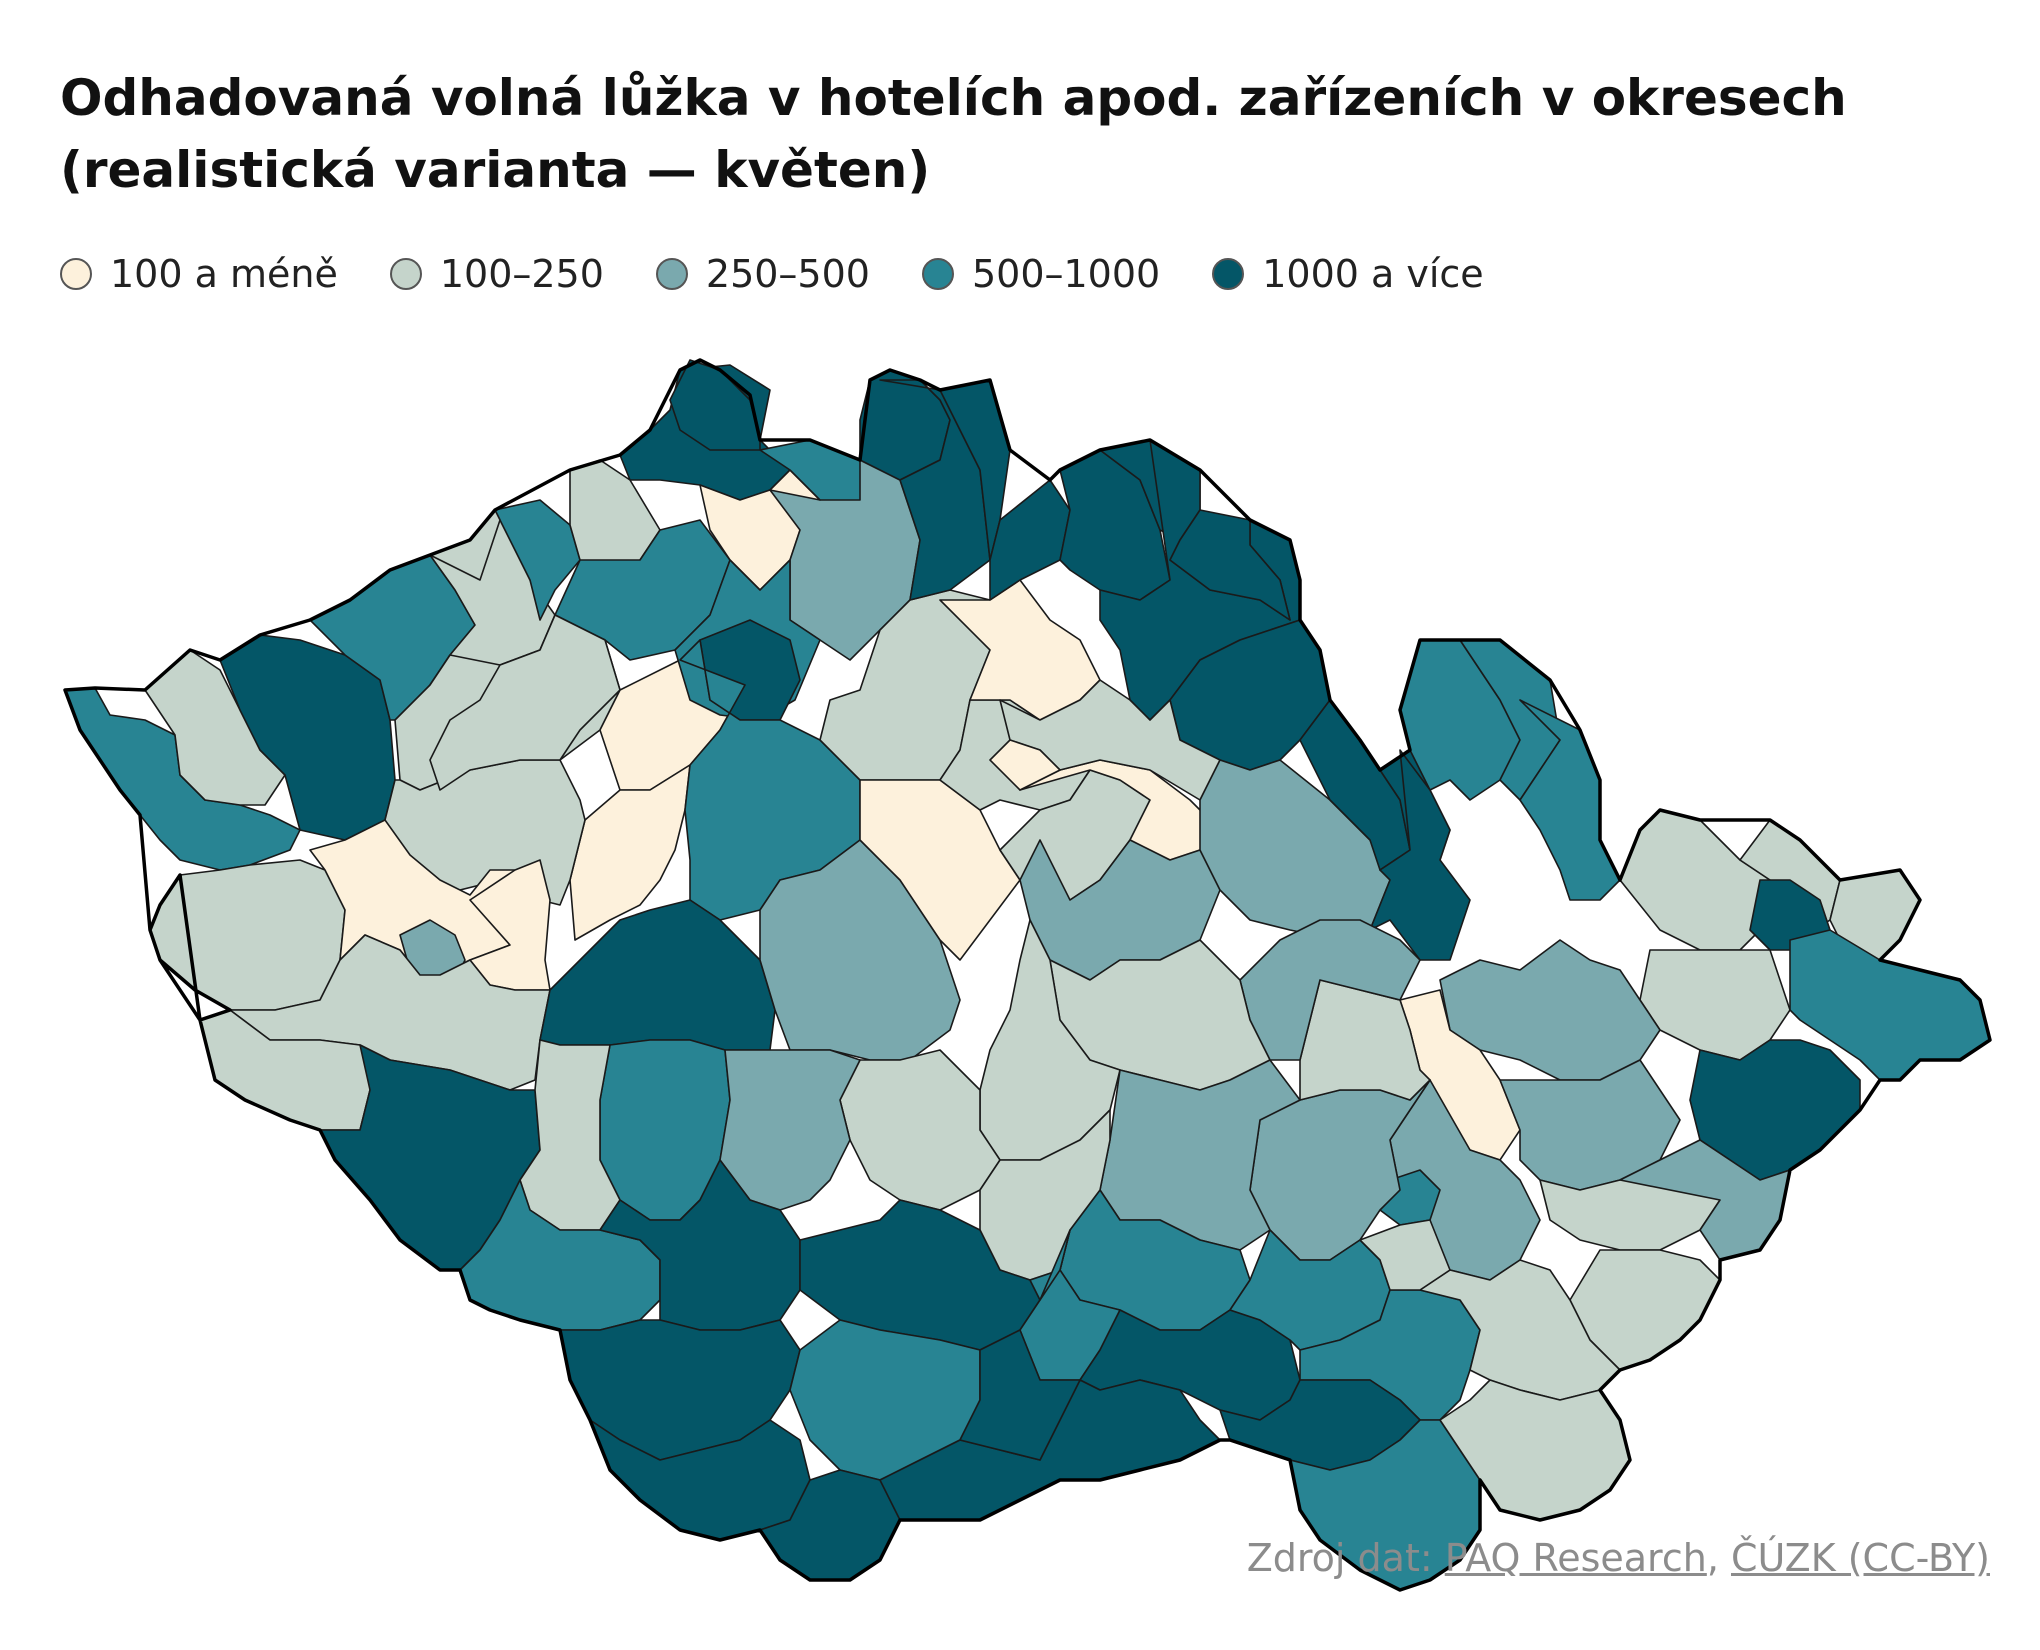  Describe the element at coordinates (1575, 1558) in the screenshot. I see `source-link-paq: PAQ Research` at that location.